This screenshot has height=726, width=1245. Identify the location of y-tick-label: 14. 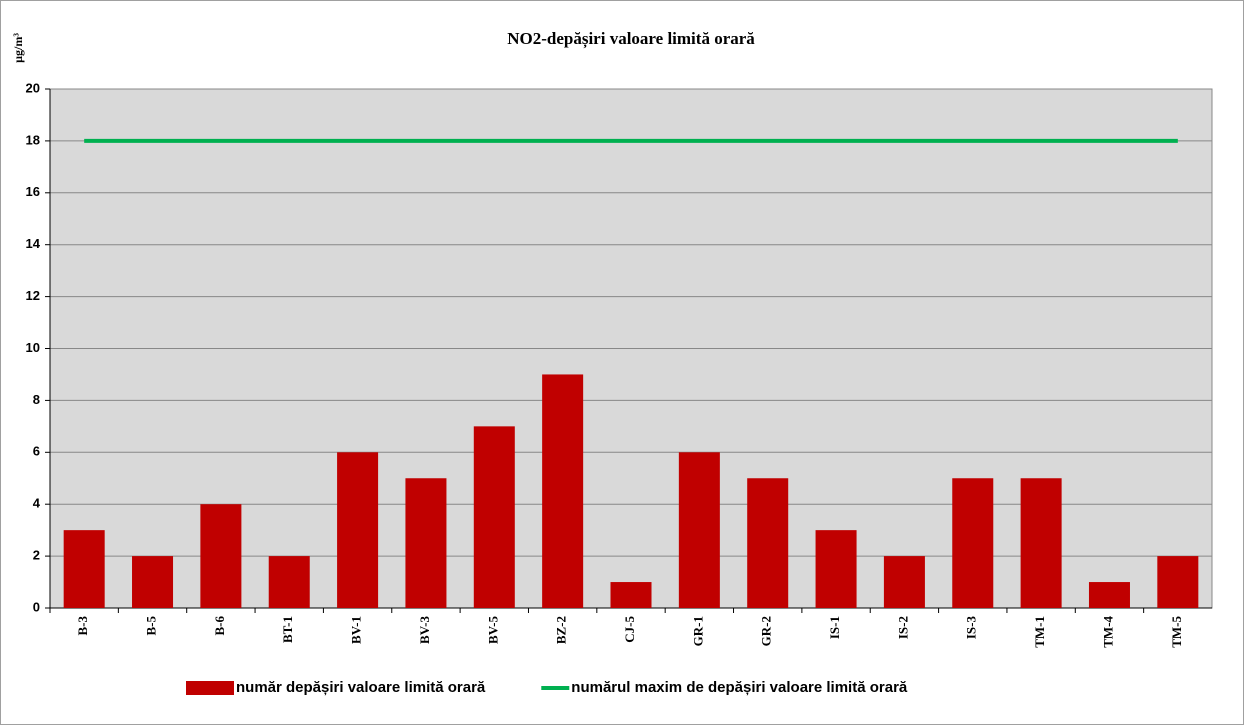
(33, 243).